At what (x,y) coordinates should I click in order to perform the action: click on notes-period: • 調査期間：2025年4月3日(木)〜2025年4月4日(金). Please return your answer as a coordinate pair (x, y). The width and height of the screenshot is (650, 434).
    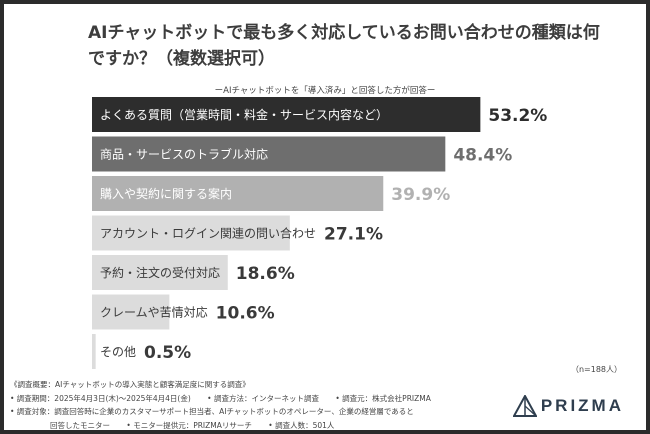
    Looking at the image, I should click on (100, 398).